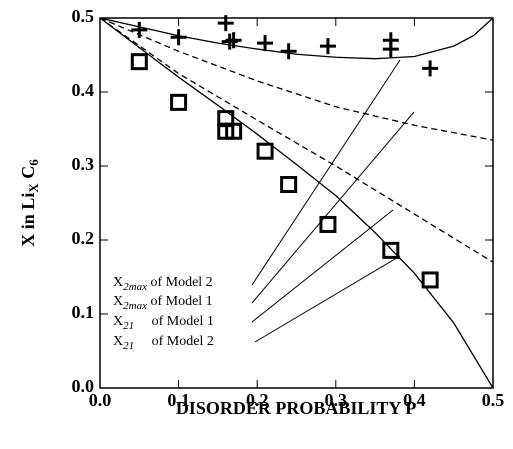  I want to click on annotation: X21 of Model 1, so click(163, 322).